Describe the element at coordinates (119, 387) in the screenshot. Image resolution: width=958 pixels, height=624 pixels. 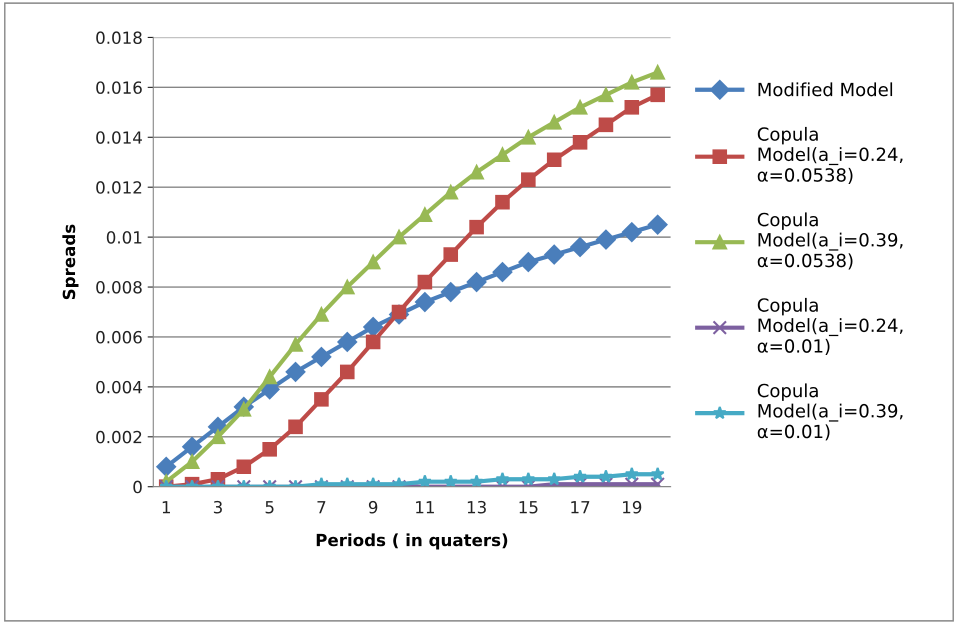
I see `y-tick-label: 0.004` at that location.